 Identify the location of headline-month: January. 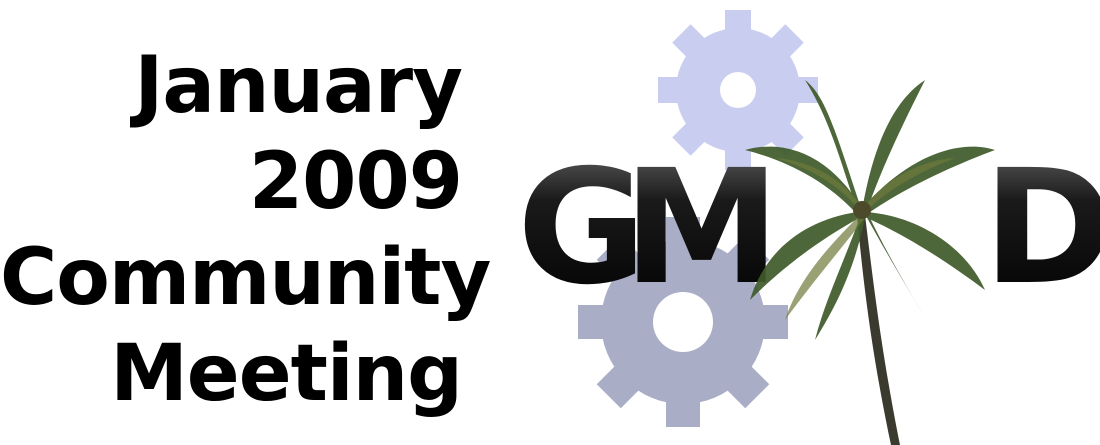
(298, 86).